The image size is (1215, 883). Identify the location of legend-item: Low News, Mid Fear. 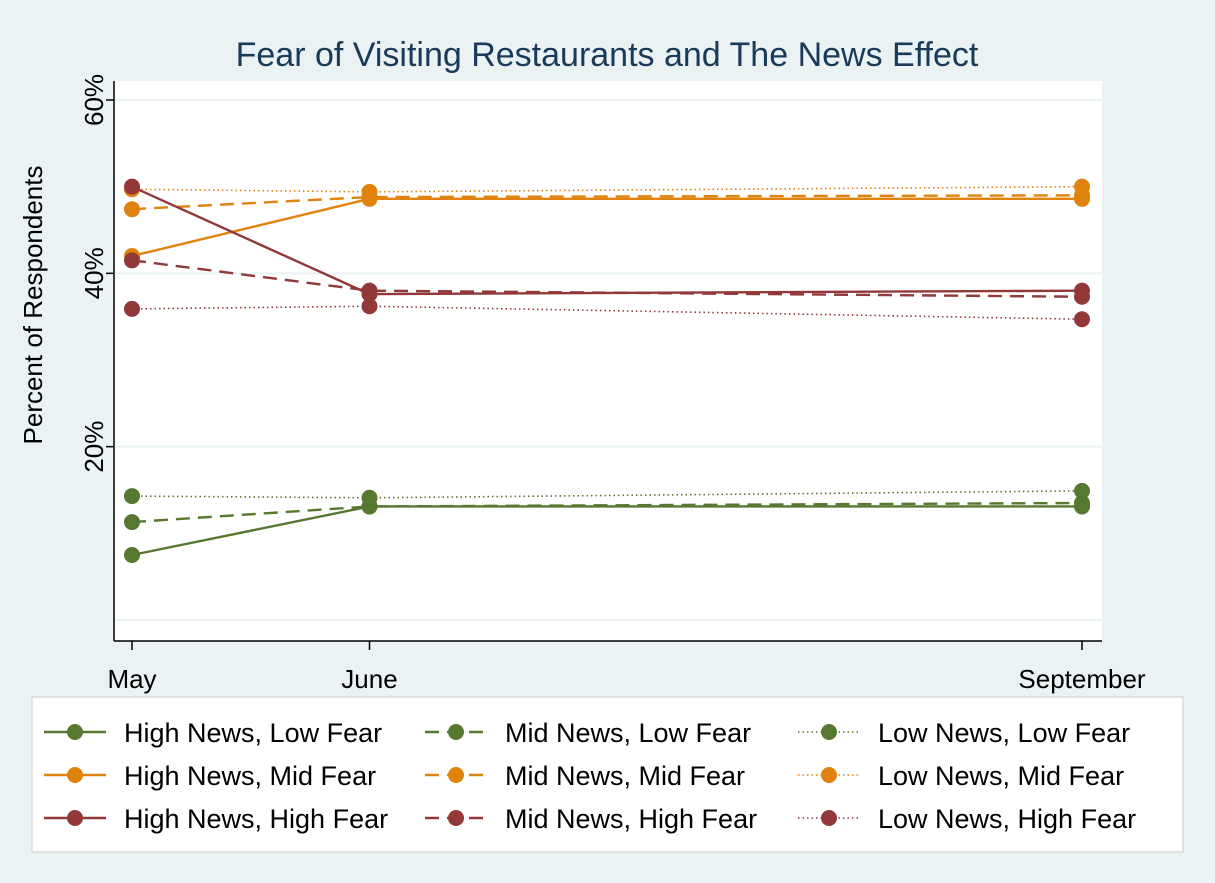
(961, 776).